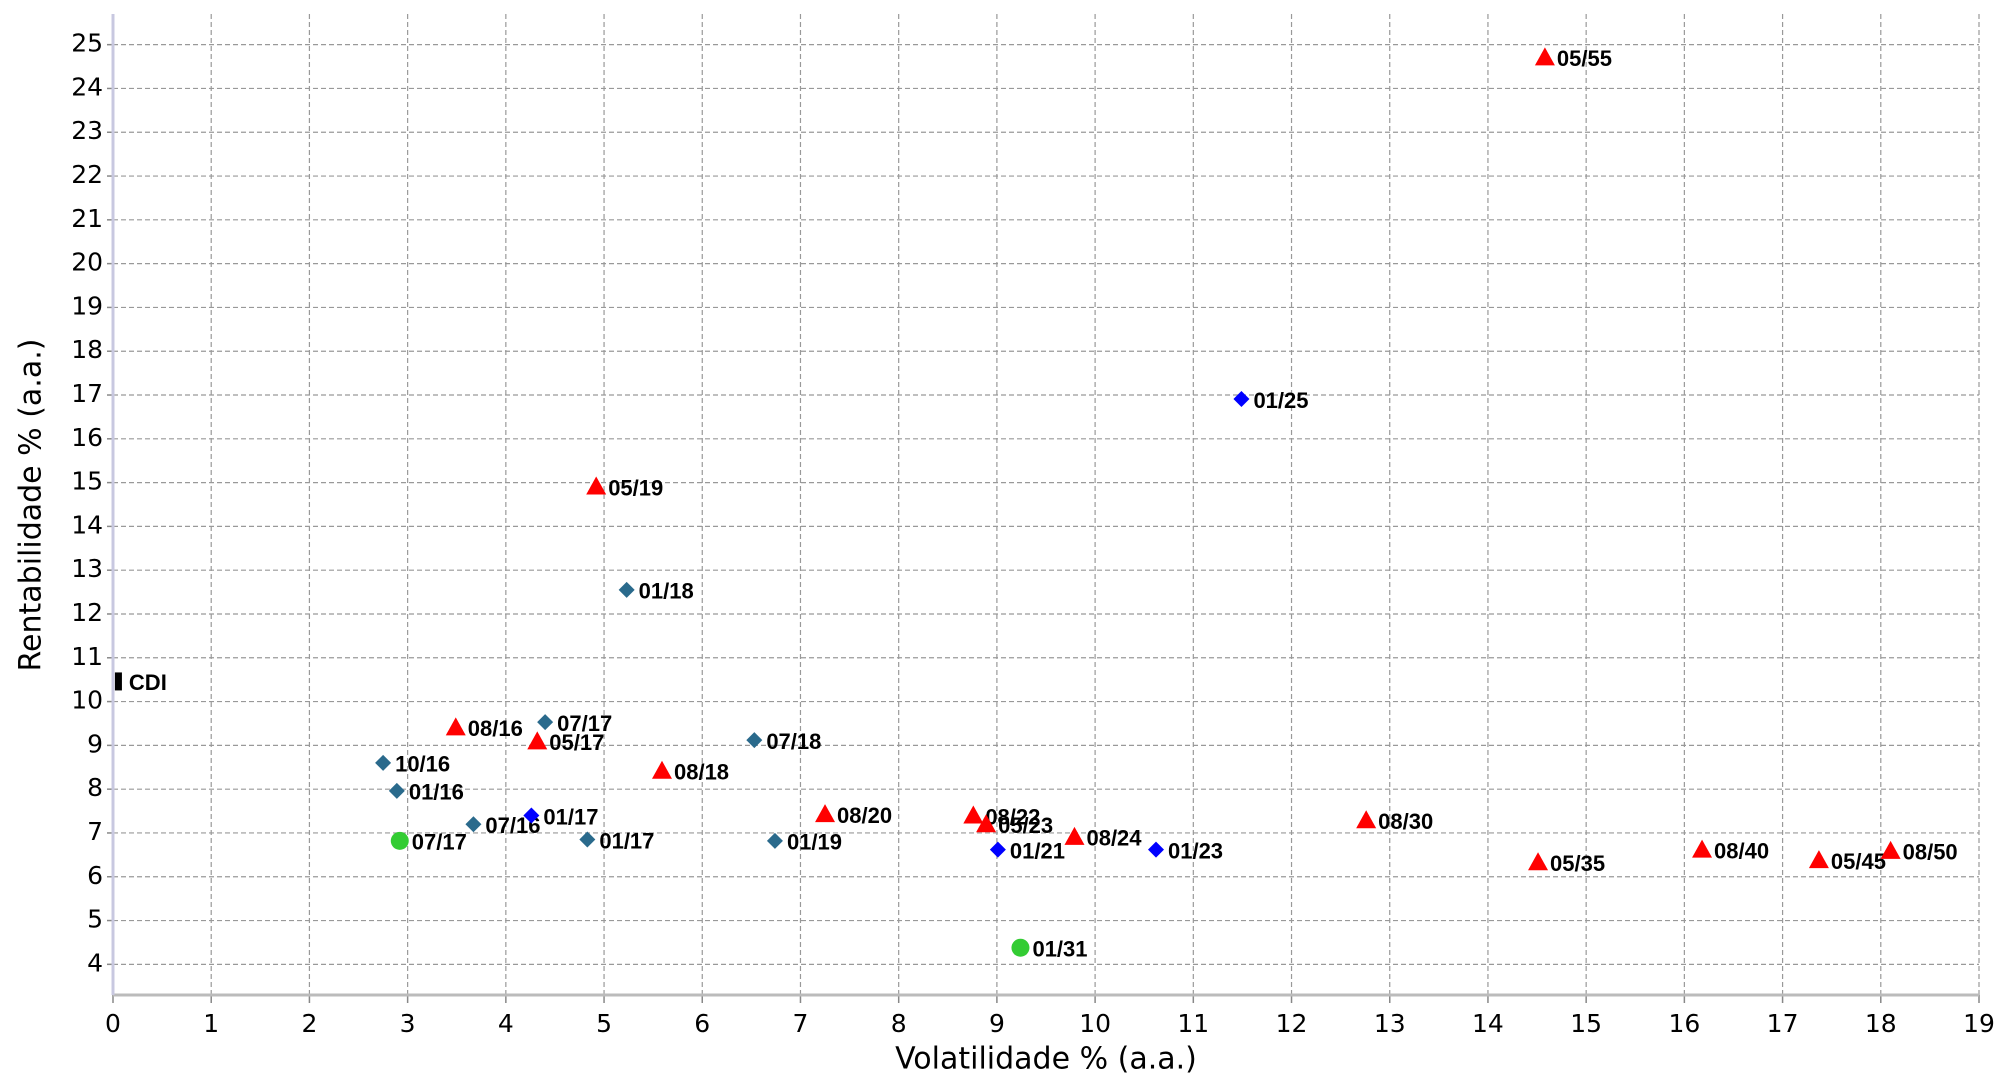  What do you see at coordinates (87, 305) in the screenshot?
I see `y-tick-label: 19` at bounding box center [87, 305].